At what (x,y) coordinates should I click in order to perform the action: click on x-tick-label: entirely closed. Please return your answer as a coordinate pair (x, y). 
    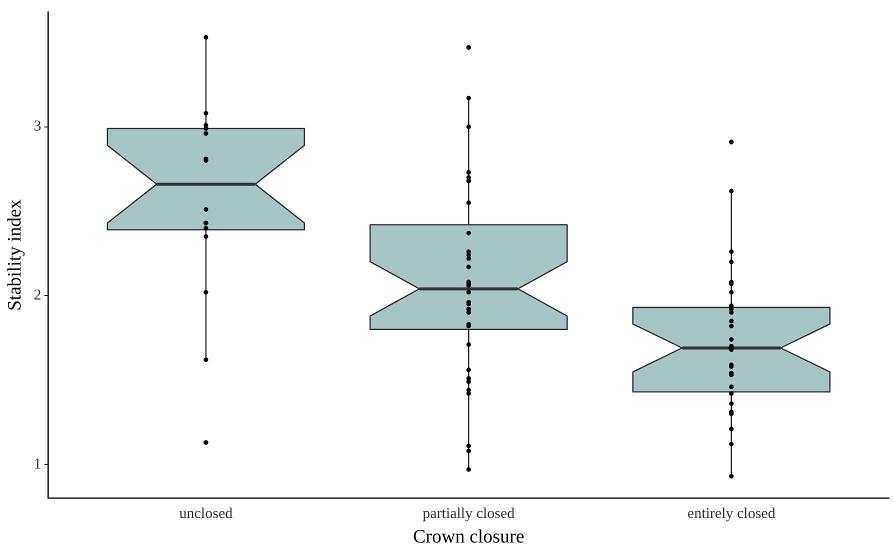
    Looking at the image, I should click on (731, 514).